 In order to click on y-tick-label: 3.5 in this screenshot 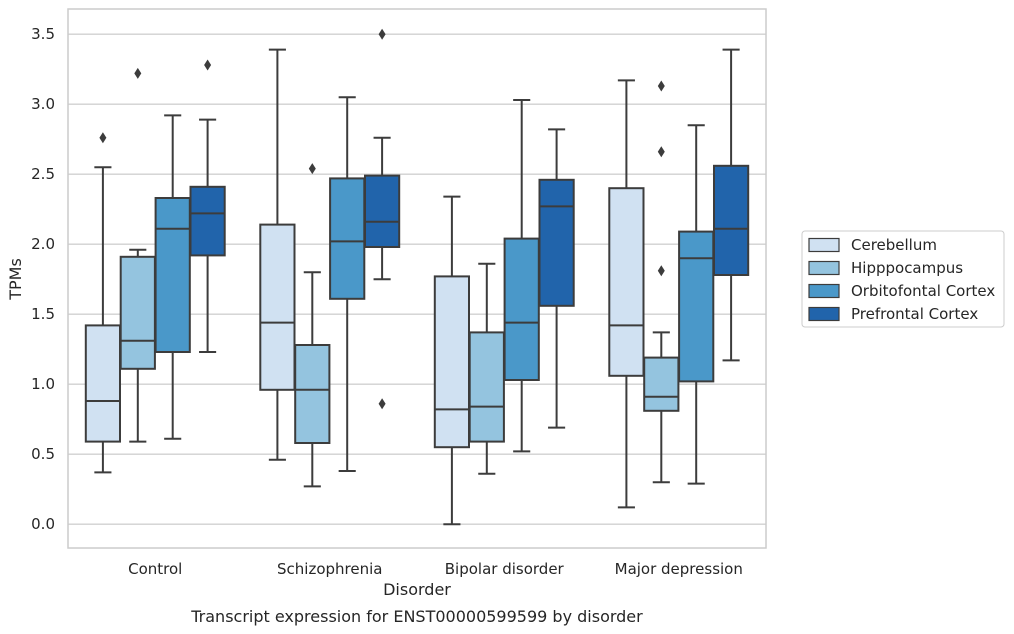, I will do `click(43, 34)`.